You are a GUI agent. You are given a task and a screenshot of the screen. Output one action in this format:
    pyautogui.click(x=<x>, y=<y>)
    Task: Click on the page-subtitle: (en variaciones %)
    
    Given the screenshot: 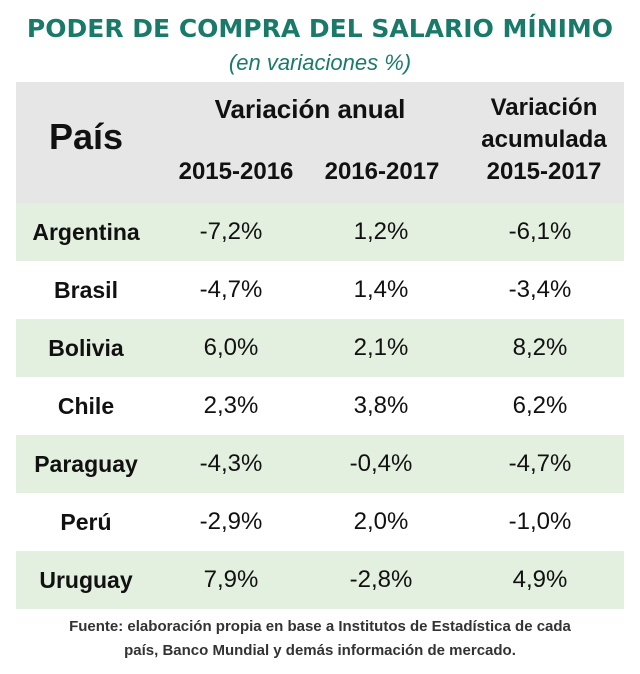 What is the action you would take?
    pyautogui.click(x=320, y=62)
    